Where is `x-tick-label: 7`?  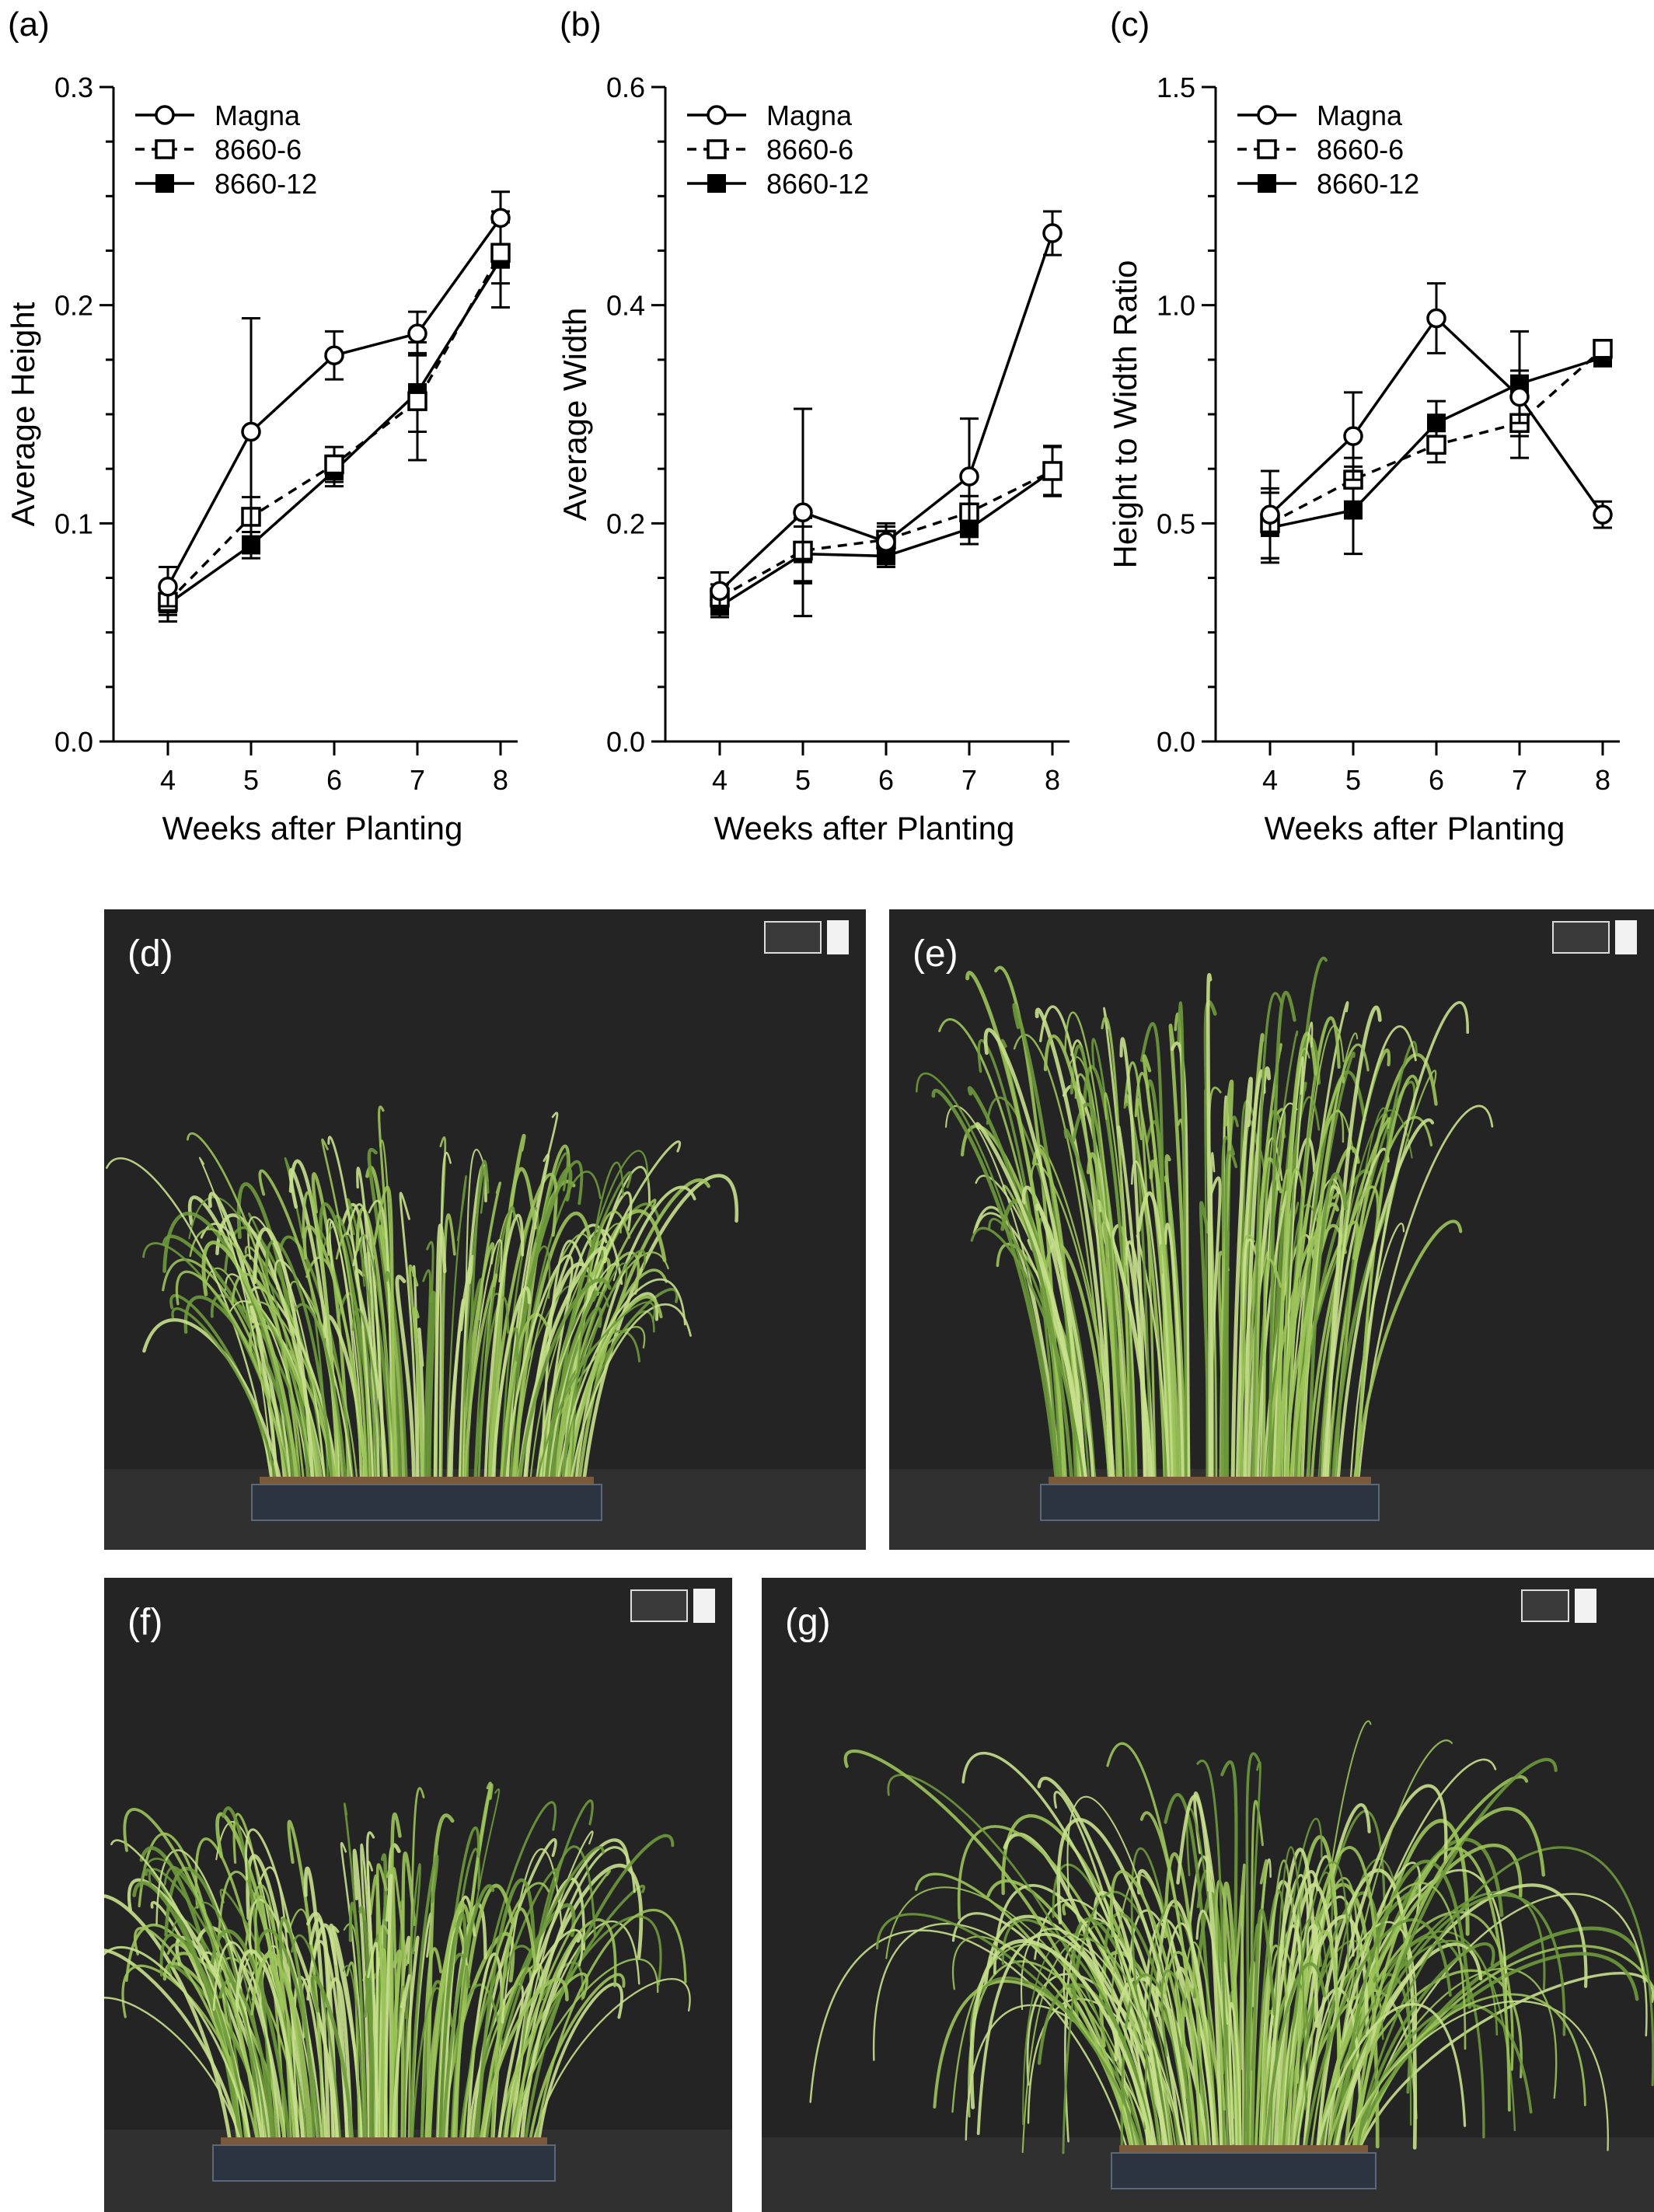 x-tick-label: 7 is located at coordinates (417, 780).